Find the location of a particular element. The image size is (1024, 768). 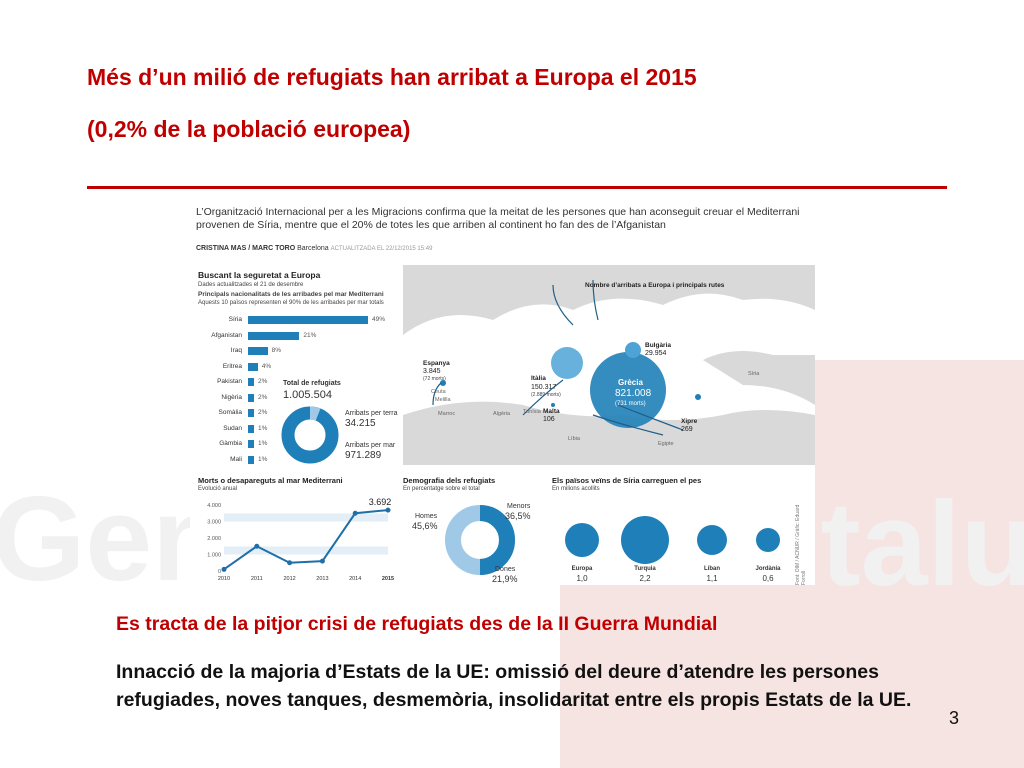

y-tick-label: 1.000 is located at coordinates (214, 556).